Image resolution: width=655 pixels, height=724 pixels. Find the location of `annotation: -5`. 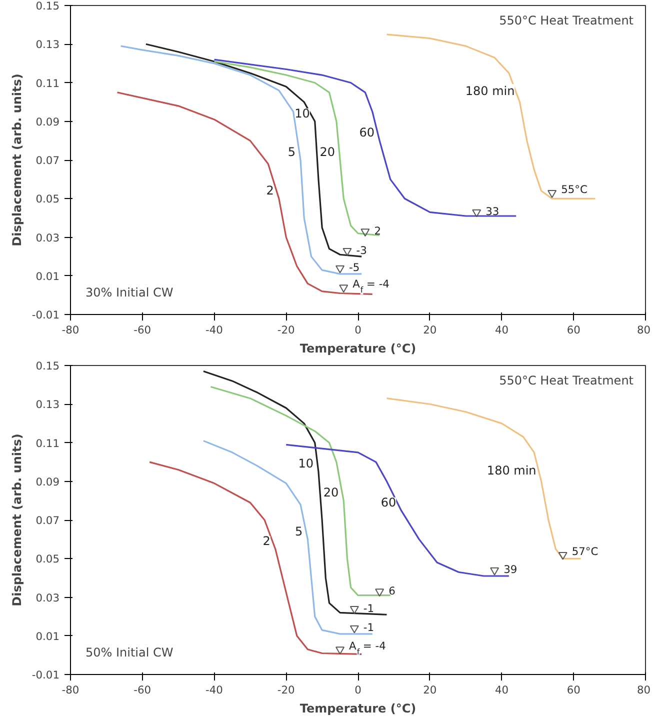

annotation: -5 is located at coordinates (354, 267).